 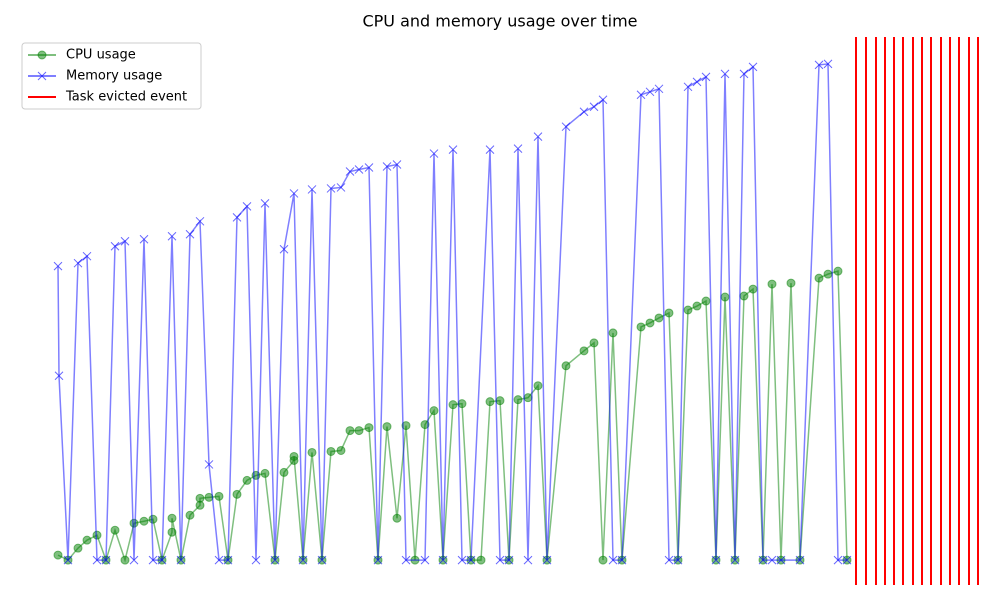 I want to click on chart-title: CPU and memory usage over time, so click(x=499, y=21).